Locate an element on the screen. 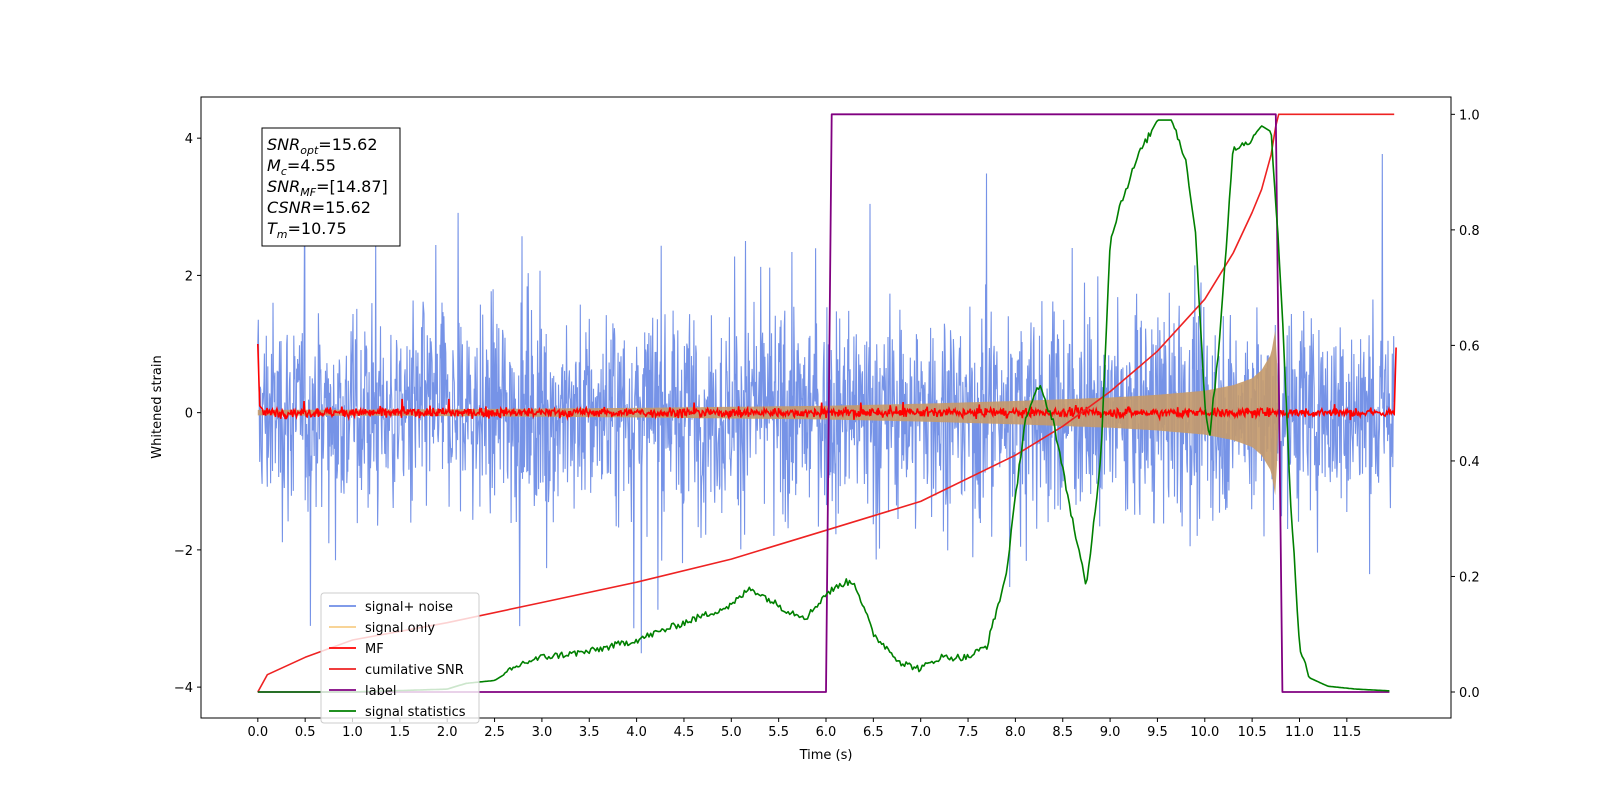  x-axis-label: Time (s) is located at coordinates (826, 755).